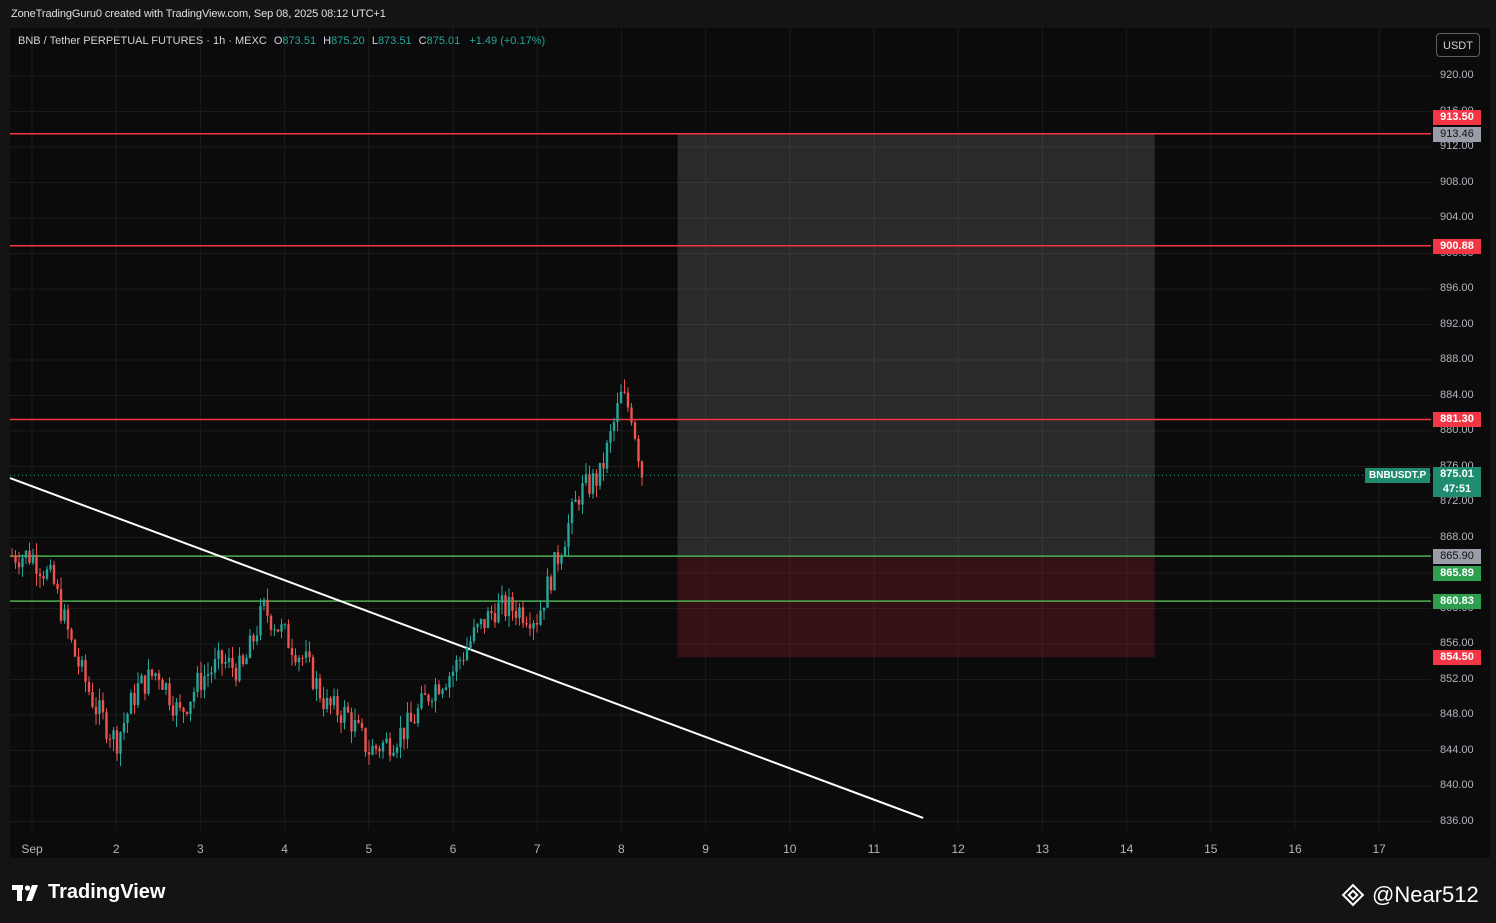 Image resolution: width=1496 pixels, height=923 pixels. I want to click on footer, so click(748, 895).